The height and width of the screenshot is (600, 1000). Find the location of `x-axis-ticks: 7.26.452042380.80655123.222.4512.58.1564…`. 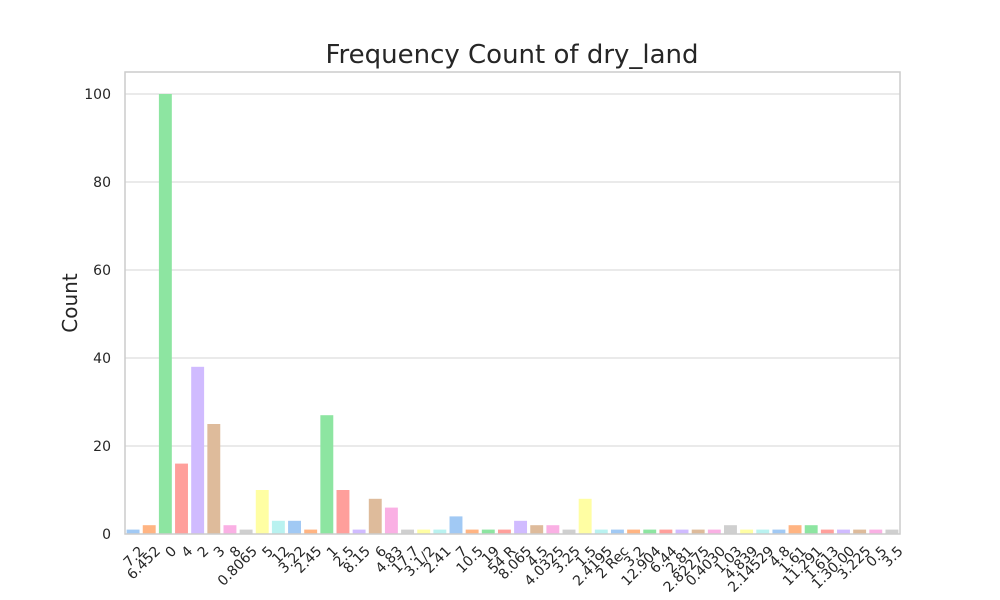

x-axis-ticks: 7.26.452042380.80655123.222.4512.58.1564… is located at coordinates (514, 569).